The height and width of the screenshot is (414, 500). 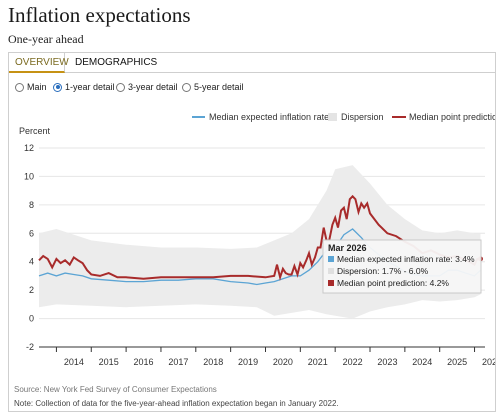 I want to click on x-tick-label: 2019, so click(x=248, y=362).